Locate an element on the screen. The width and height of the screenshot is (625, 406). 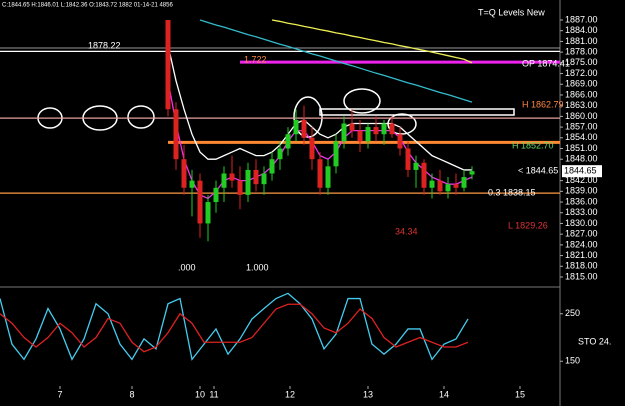
y-tick-label: 1833.00 is located at coordinates (581, 212).